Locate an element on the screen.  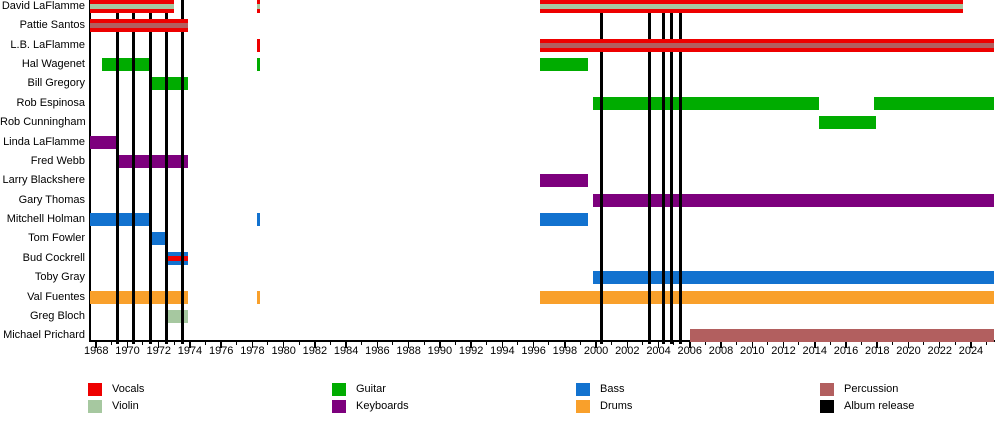
legend-swatch-album_release is located at coordinates (827, 406).